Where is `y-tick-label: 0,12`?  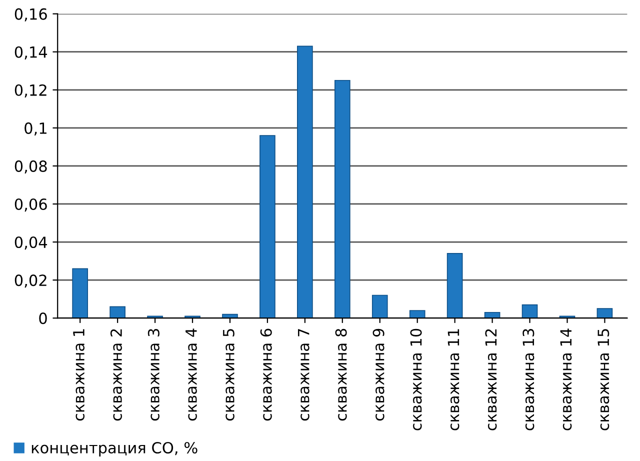 y-tick-label: 0,12 is located at coordinates (30, 91).